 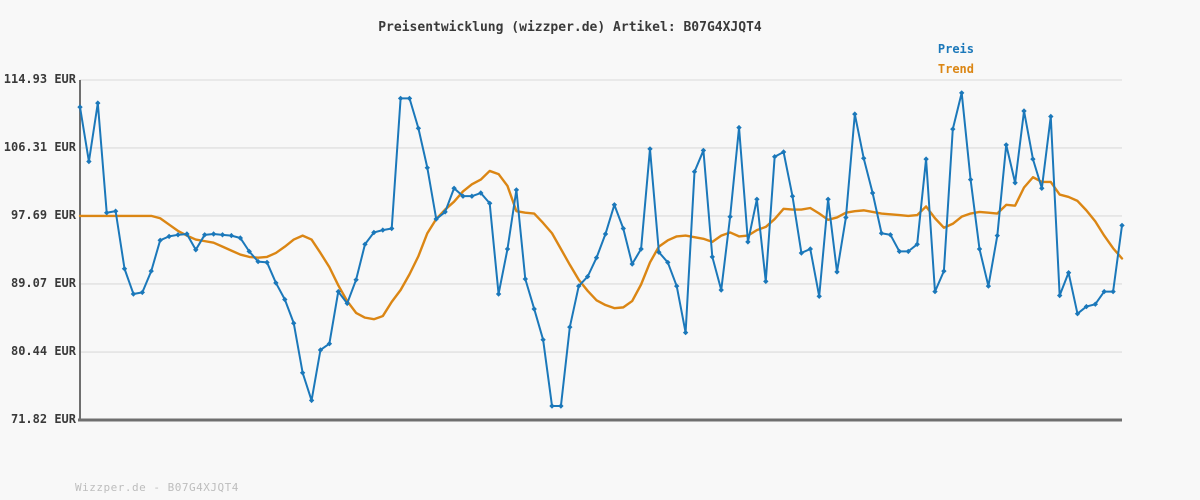 What do you see at coordinates (43, 214) in the screenshot?
I see `y-axis-label: 97.69 EUR` at bounding box center [43, 214].